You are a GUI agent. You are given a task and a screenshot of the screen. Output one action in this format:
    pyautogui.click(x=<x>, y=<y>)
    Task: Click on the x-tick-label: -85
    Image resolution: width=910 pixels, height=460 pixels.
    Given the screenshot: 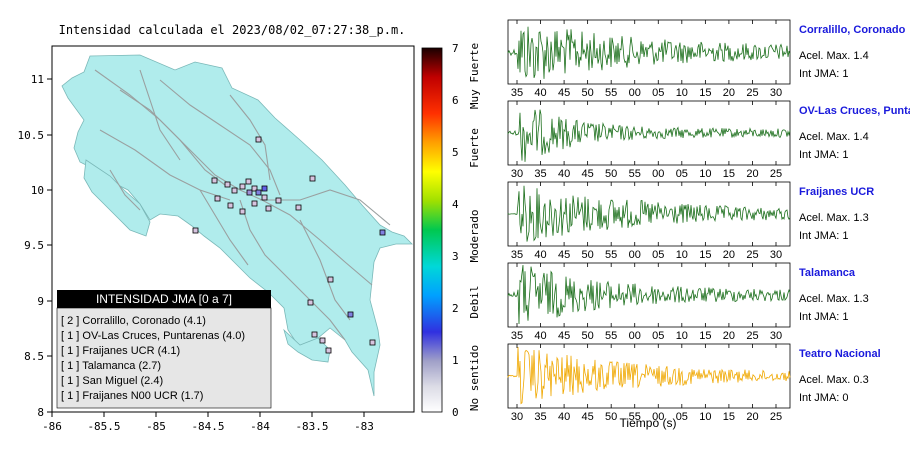 What is the action you would take?
    pyautogui.click(x=156, y=426)
    